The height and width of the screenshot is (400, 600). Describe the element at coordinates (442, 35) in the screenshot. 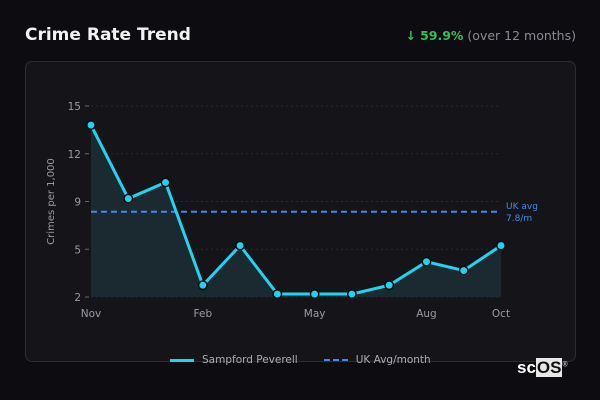

I see `change-value: 59.9%` at that location.